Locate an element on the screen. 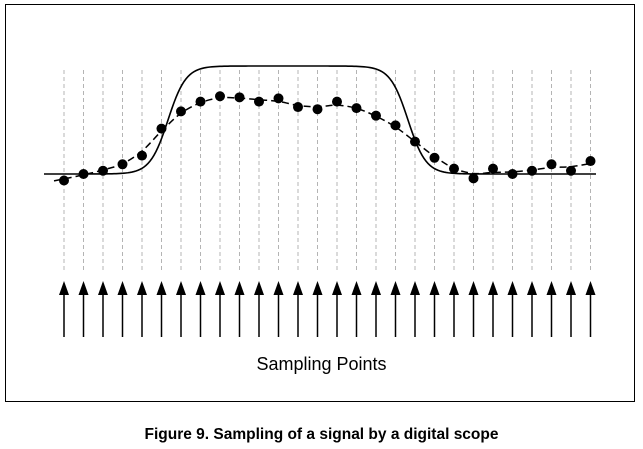 This screenshot has height=449, width=643. sampling-arrows is located at coordinates (327, 309).